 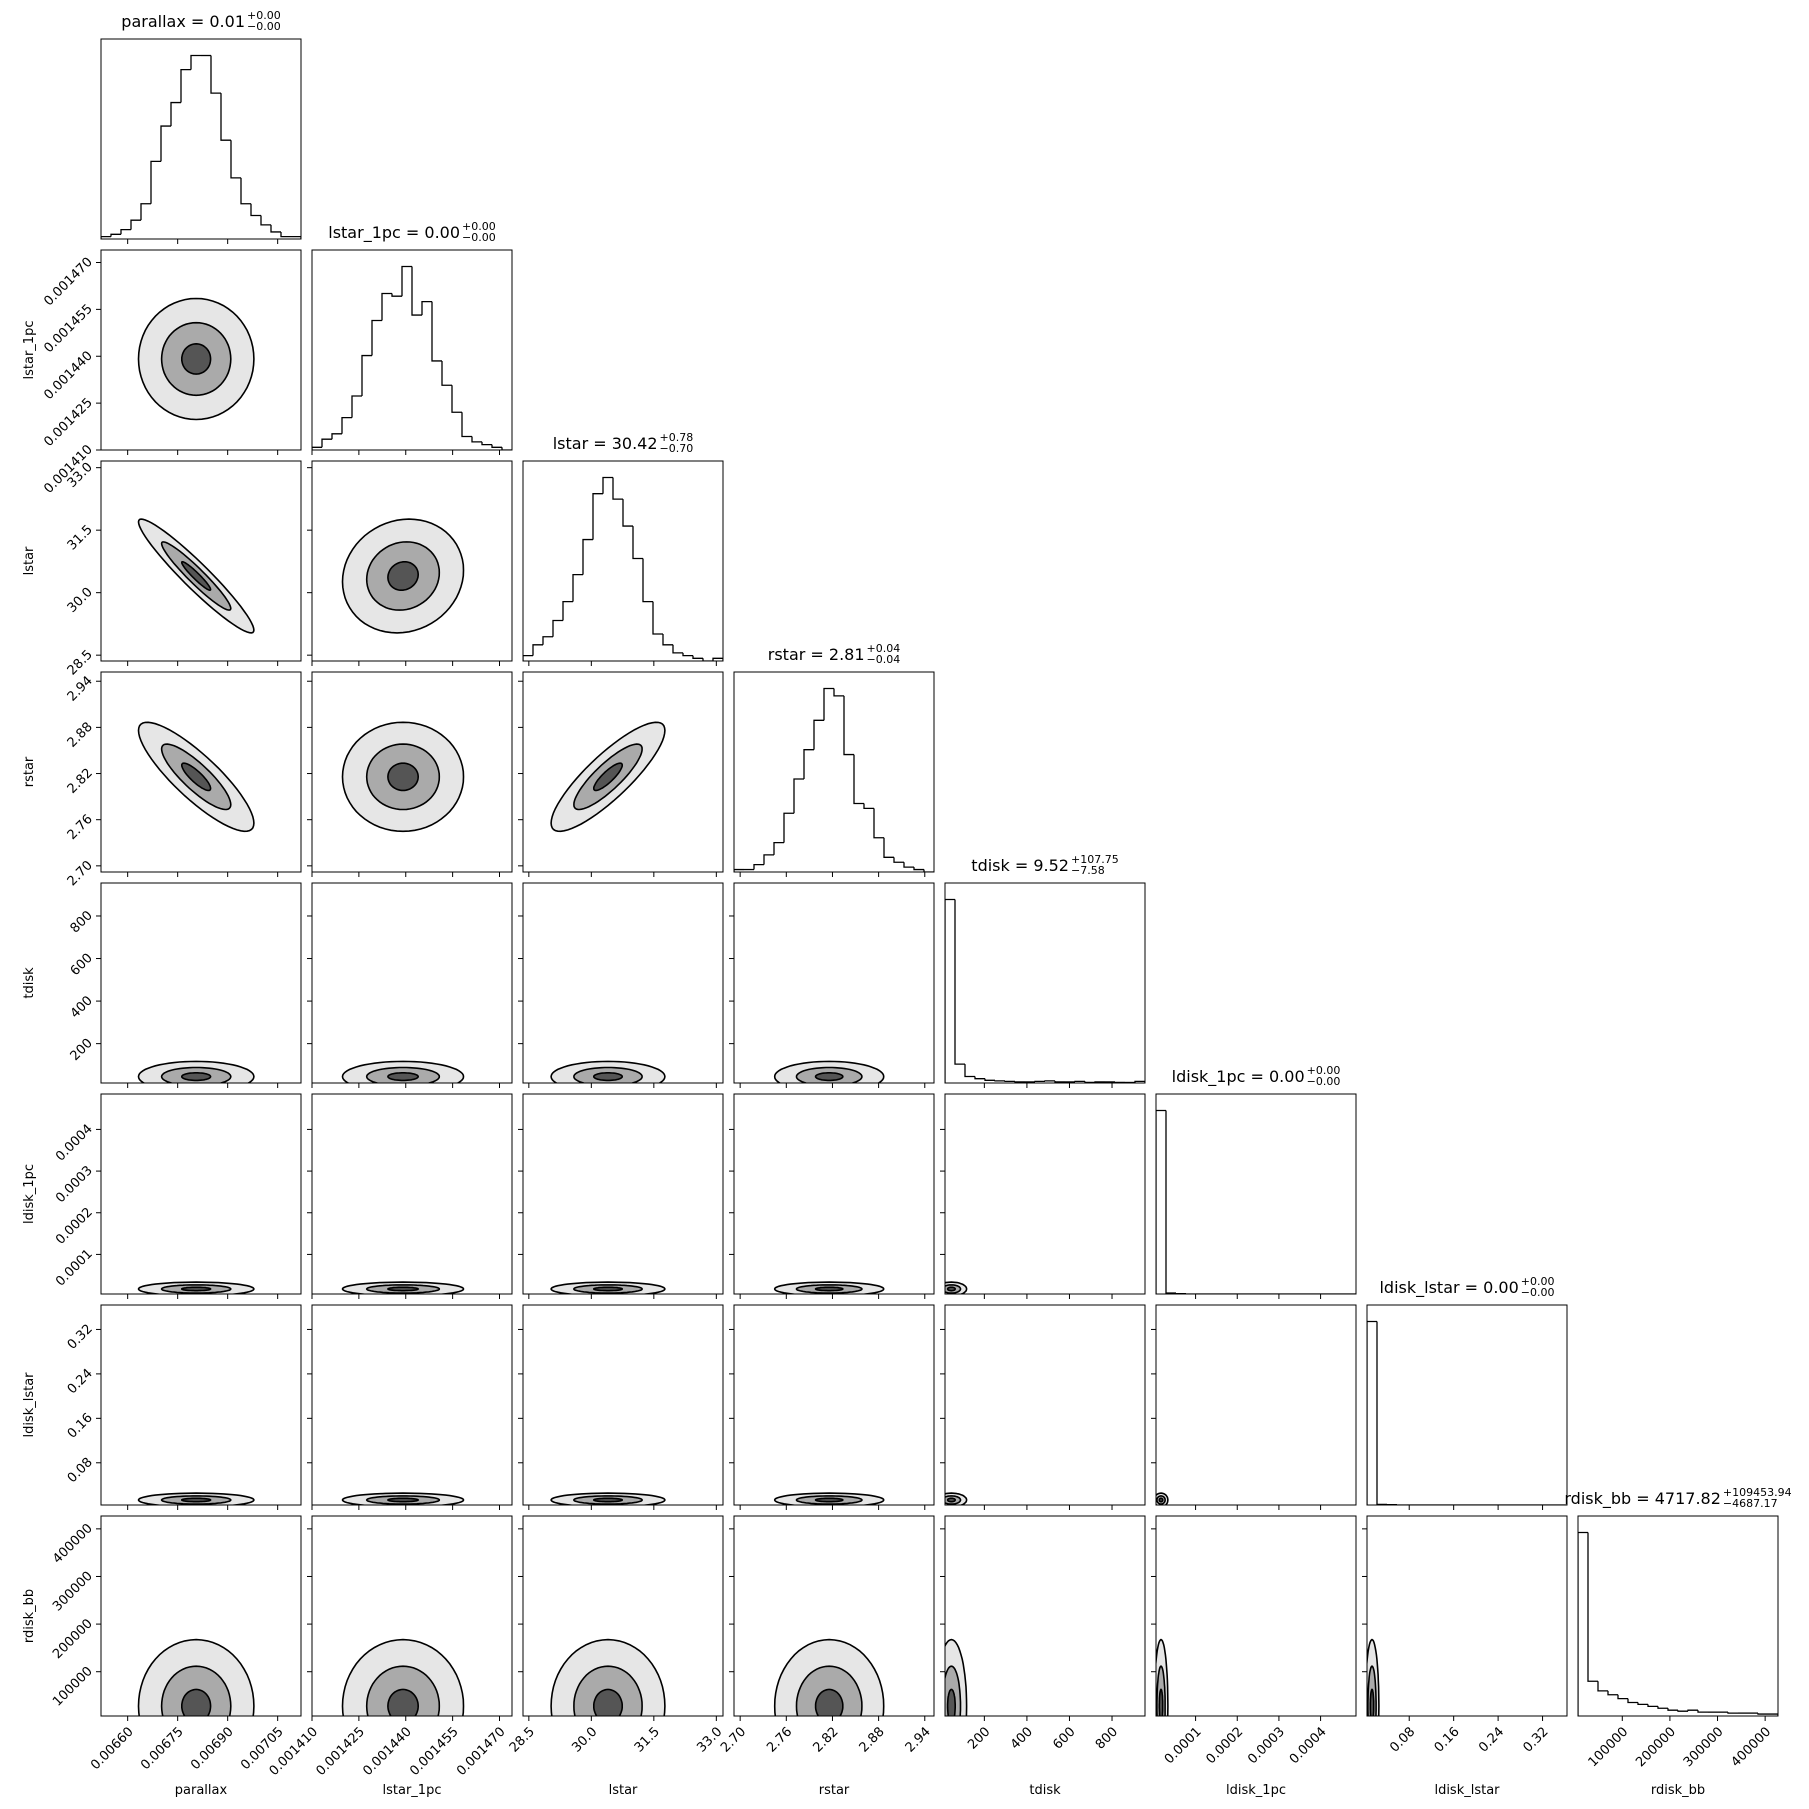 What do you see at coordinates (80, 537) in the screenshot?
I see `y-tick-label: 31.5` at bounding box center [80, 537].